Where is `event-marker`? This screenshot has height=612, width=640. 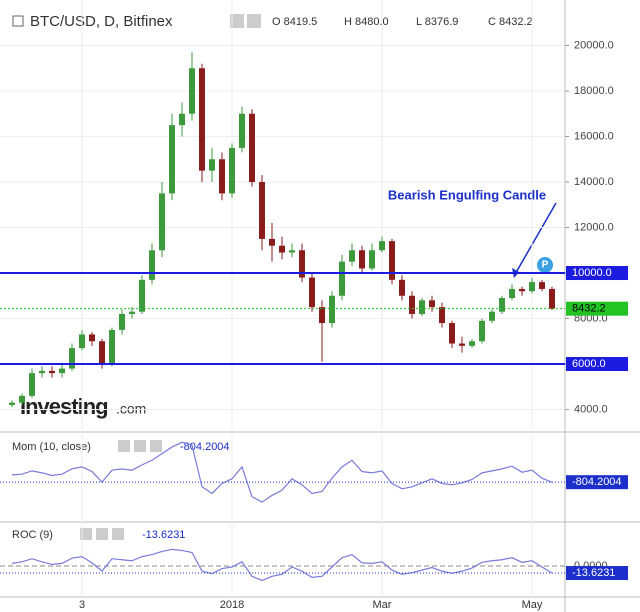 event-marker is located at coordinates (545, 265).